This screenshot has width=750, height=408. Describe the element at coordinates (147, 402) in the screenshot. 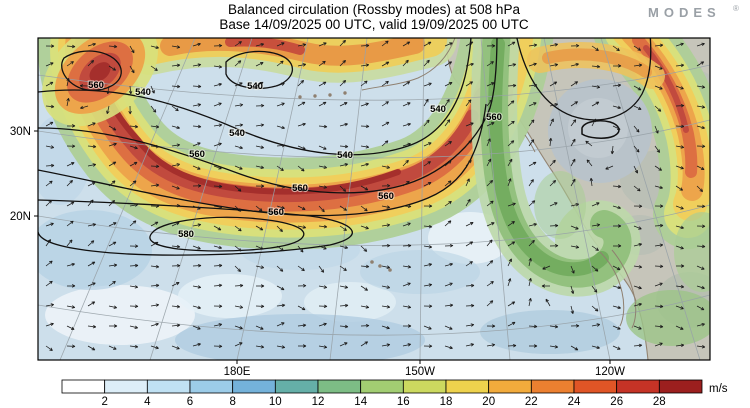

I see `colorbar-tick-label: 4` at that location.